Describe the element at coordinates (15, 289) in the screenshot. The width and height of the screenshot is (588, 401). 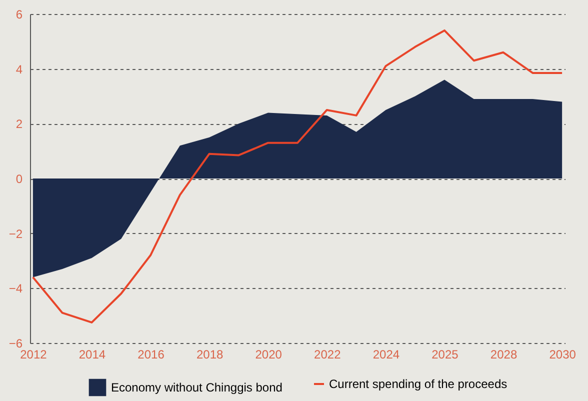
I see `y-tick-label: −4` at that location.